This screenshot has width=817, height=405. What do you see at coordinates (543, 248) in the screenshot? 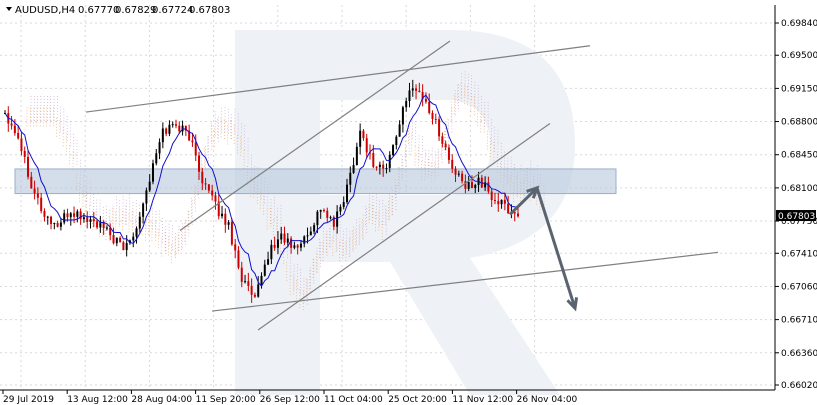
I see `forecast-arrows` at bounding box center [543, 248].